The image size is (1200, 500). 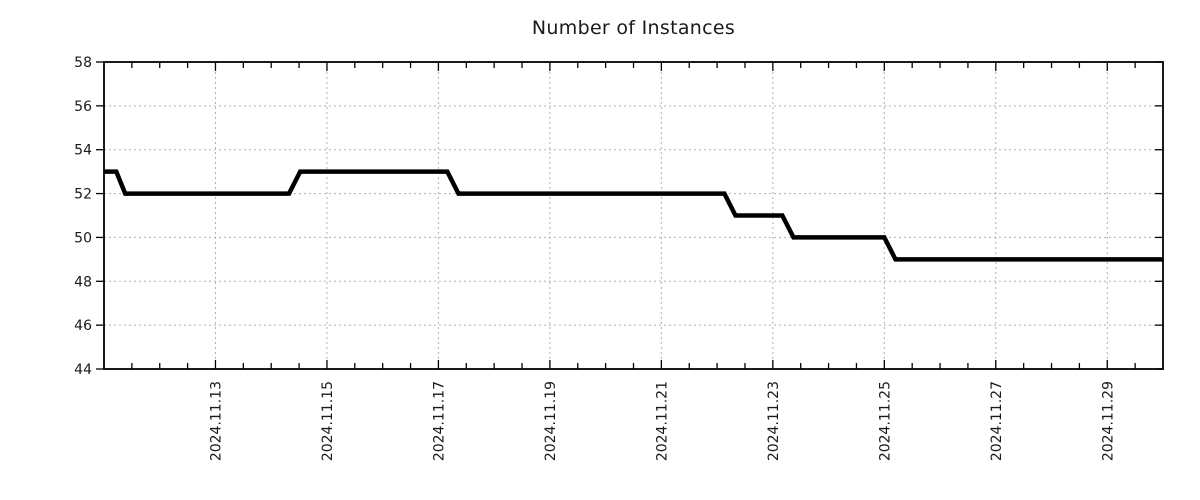 What do you see at coordinates (774, 421) in the screenshot?
I see `x-tick-label: 2024.11.23` at bounding box center [774, 421].